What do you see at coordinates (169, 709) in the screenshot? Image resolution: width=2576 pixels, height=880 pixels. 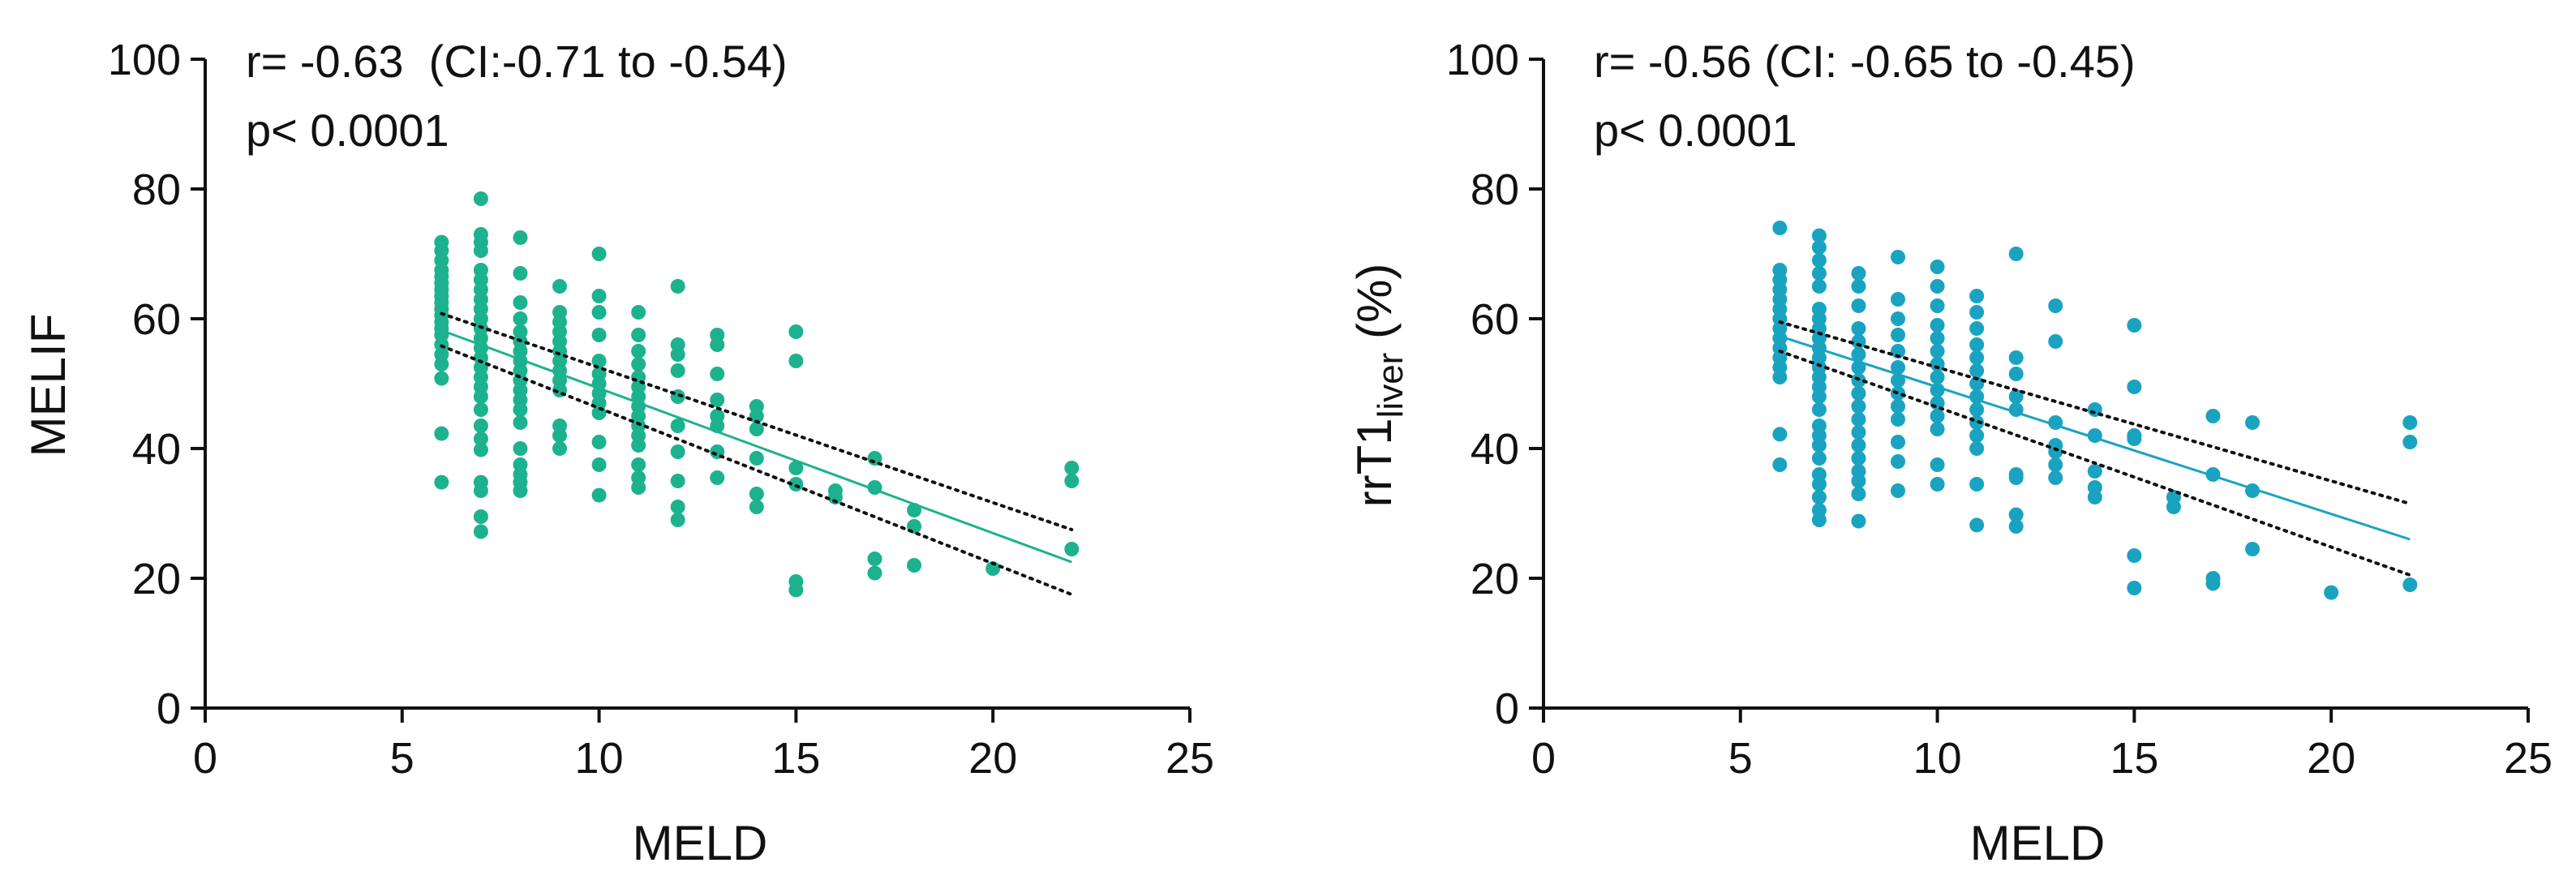 I see `left-y-tick-label: 0` at bounding box center [169, 709].